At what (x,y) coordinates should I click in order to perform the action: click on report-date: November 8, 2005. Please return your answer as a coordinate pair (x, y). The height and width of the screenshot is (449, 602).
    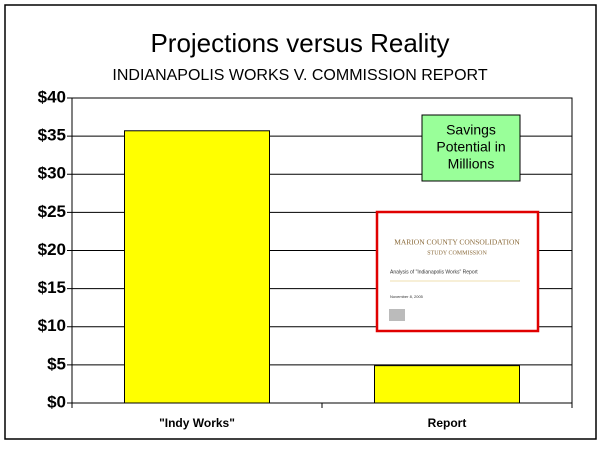
    Looking at the image, I should click on (407, 296).